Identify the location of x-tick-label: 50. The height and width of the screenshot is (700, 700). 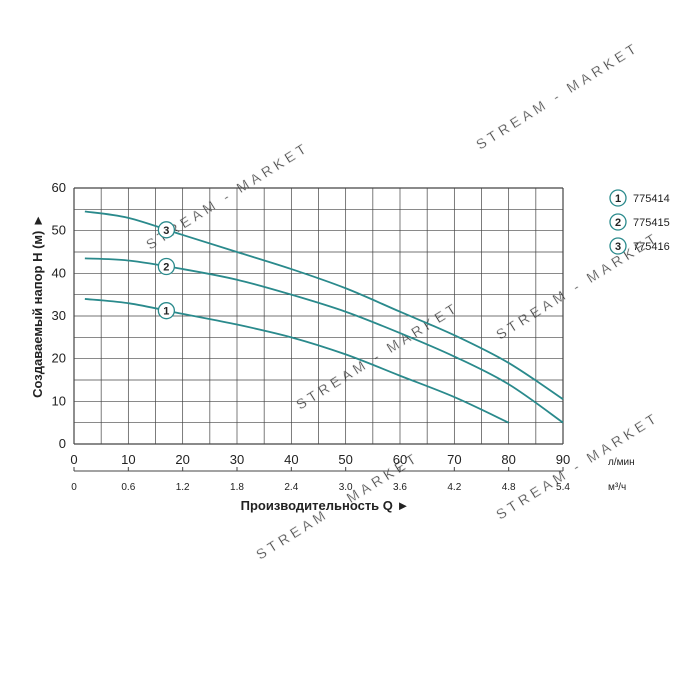
(345, 459).